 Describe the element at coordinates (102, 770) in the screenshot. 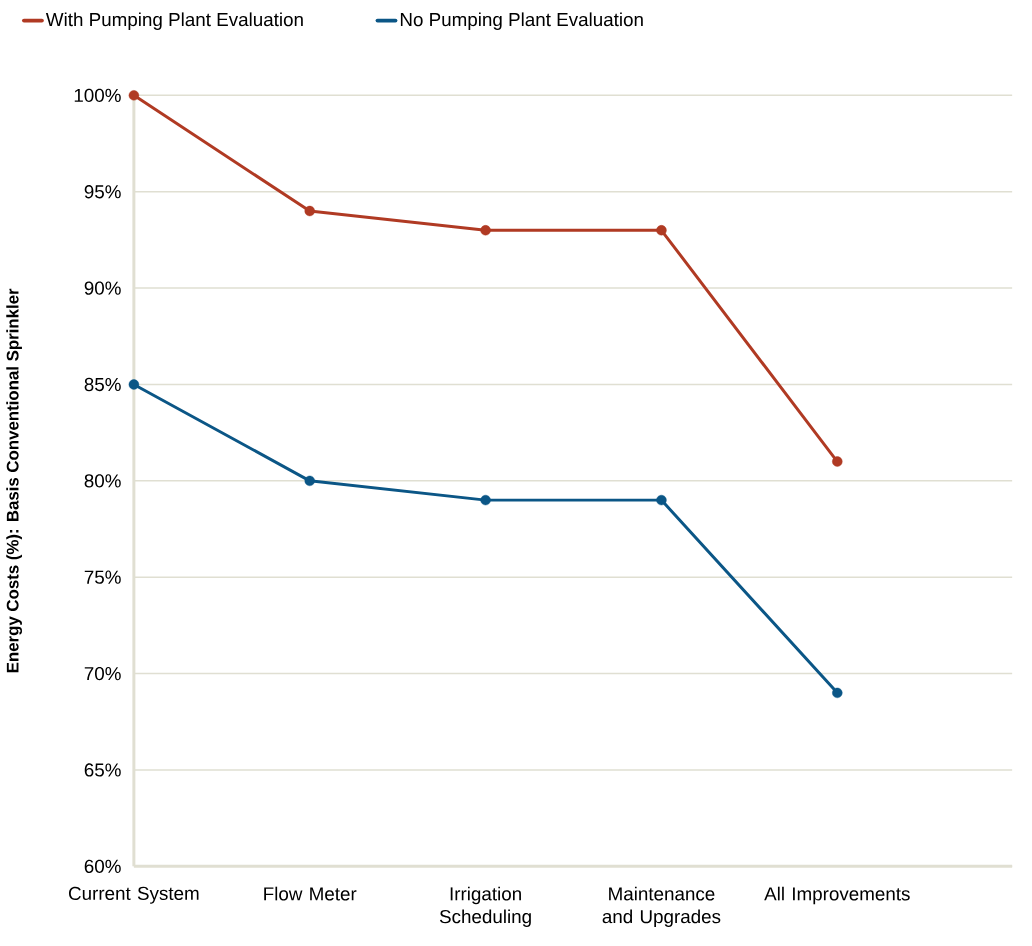

I see `y-tick-label: 65%` at that location.